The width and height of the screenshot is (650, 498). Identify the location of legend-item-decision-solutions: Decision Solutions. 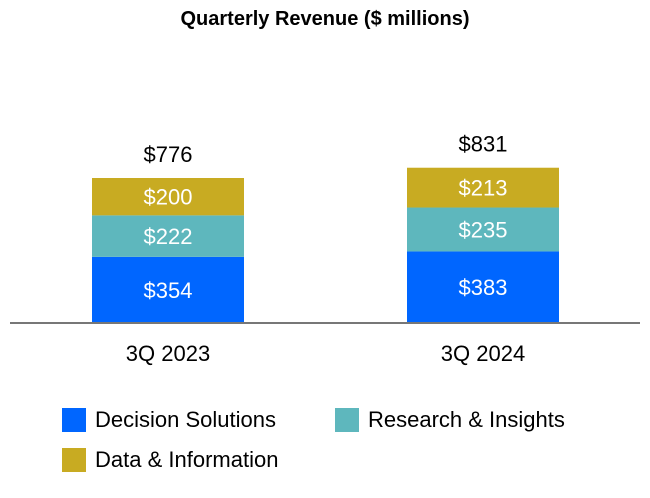
(169, 420).